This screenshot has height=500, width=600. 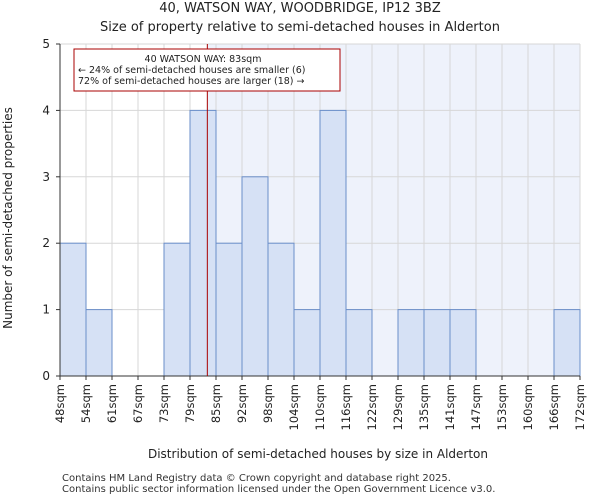 What do you see at coordinates (203, 59) in the screenshot?
I see `annotation-title: 40 WATSON WAY: 83sqm` at bounding box center [203, 59].